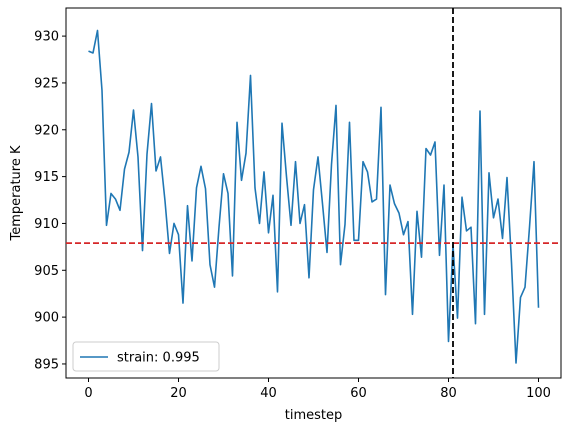 Image resolution: width=571 pixels, height=432 pixels. What do you see at coordinates (50, 201) in the screenshot?
I see `y-axis-ticks: 895 900 905 910 915 920 925 930` at bounding box center [50, 201].